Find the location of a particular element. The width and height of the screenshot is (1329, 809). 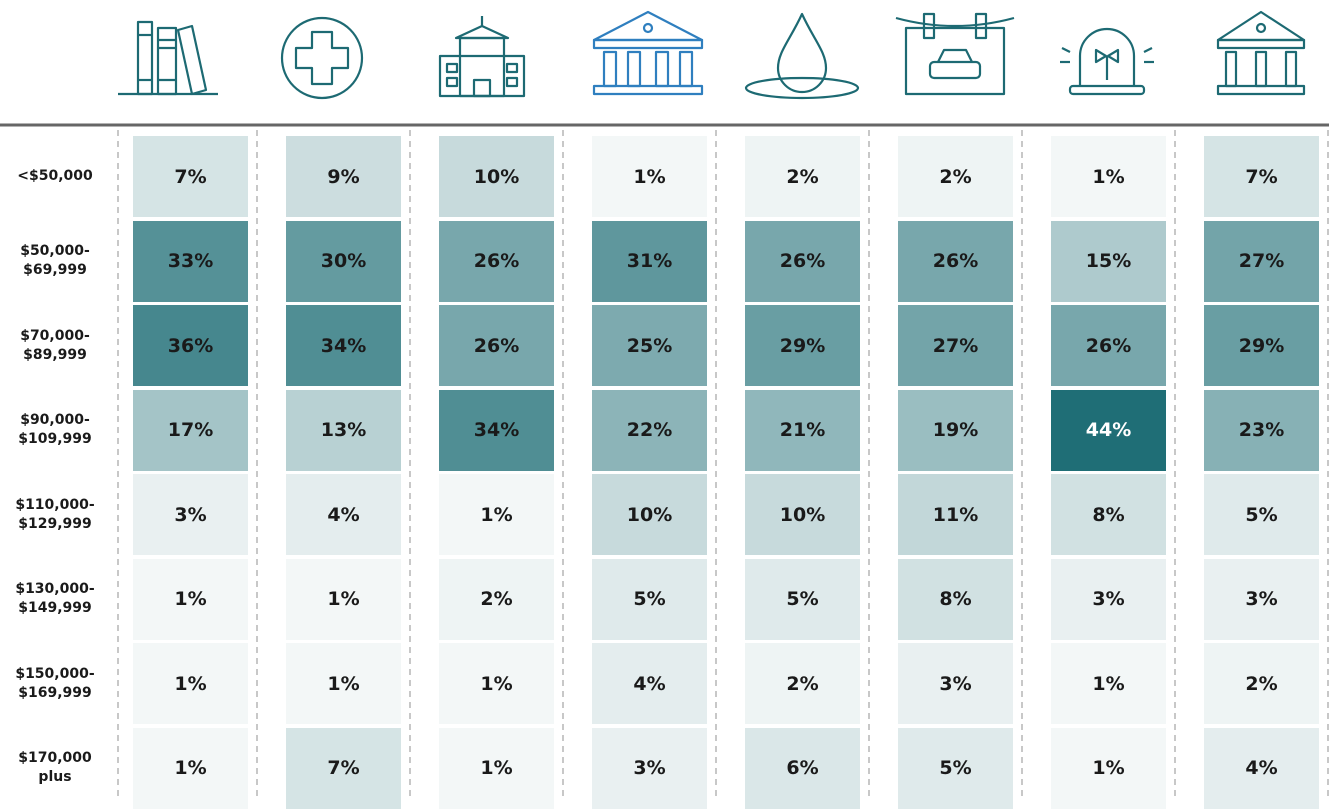

icon-building is located at coordinates (482, 57).